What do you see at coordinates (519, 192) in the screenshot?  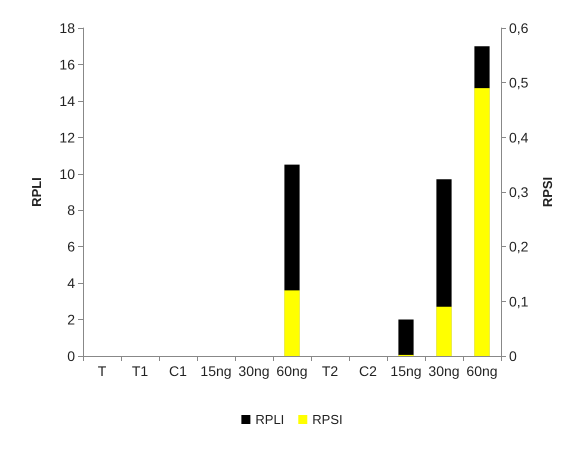 I see `y2-tick-label: 0,3` at bounding box center [519, 192].